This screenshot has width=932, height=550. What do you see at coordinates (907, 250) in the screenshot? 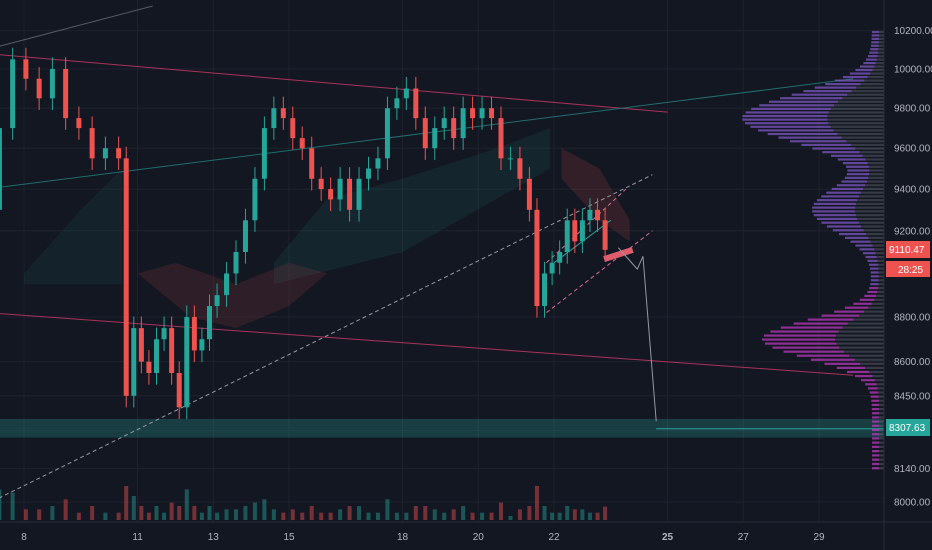
I see `current-price-label: 9110.47` at bounding box center [907, 250].